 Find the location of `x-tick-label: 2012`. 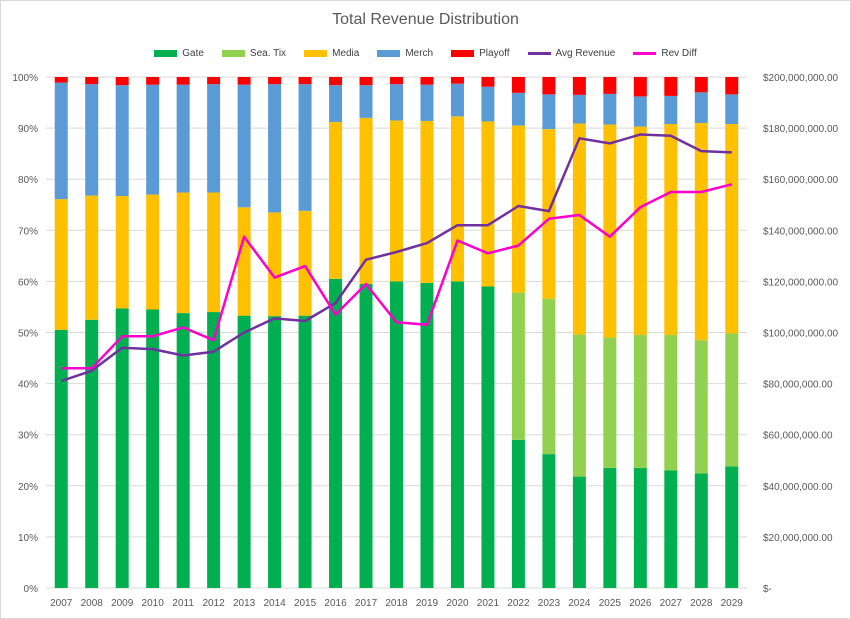

x-tick-label: 2012 is located at coordinates (214, 603).